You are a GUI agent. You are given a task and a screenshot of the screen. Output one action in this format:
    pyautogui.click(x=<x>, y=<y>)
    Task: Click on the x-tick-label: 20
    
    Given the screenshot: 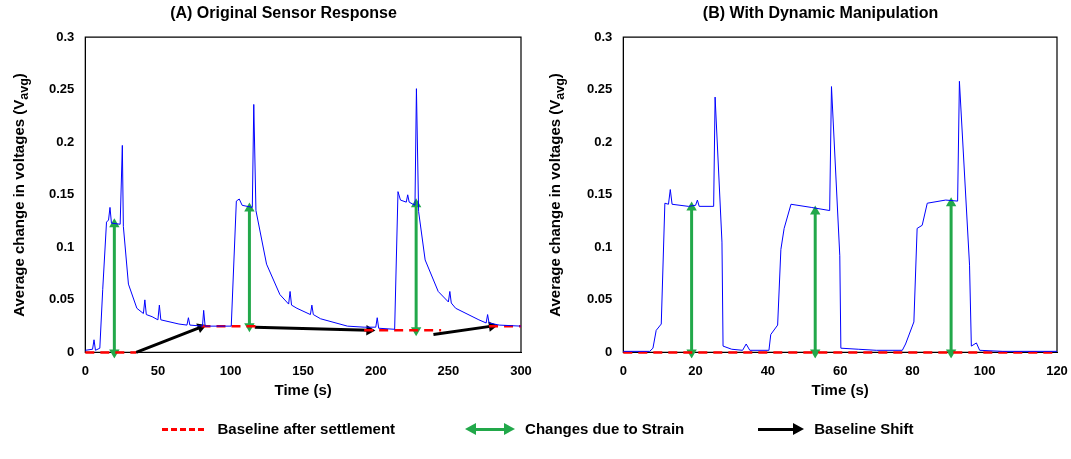 What is the action you would take?
    pyautogui.click(x=695, y=370)
    